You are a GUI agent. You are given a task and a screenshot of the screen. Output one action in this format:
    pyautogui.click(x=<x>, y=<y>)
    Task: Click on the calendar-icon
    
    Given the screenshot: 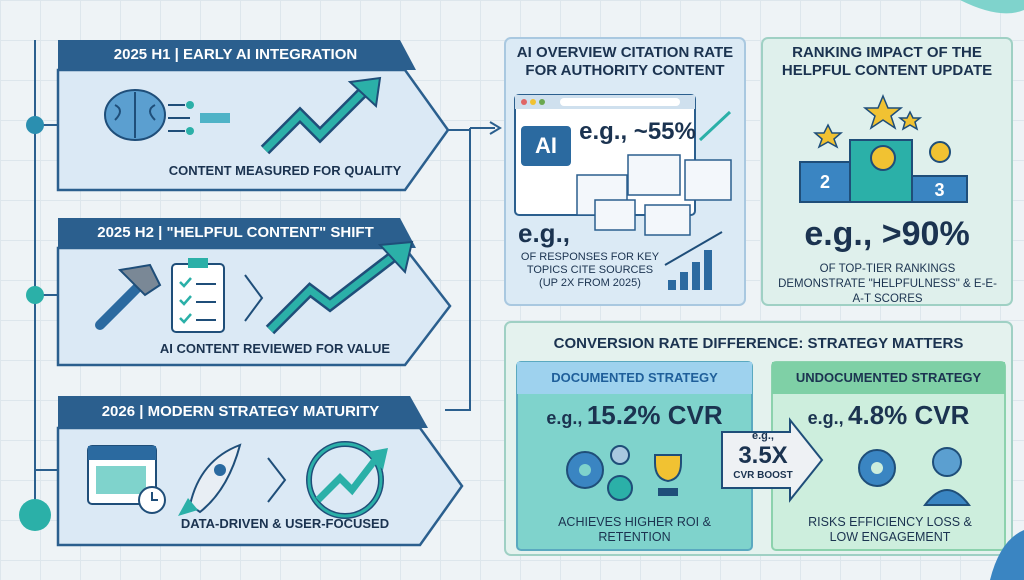 What is the action you would take?
    pyautogui.click(x=126, y=479)
    